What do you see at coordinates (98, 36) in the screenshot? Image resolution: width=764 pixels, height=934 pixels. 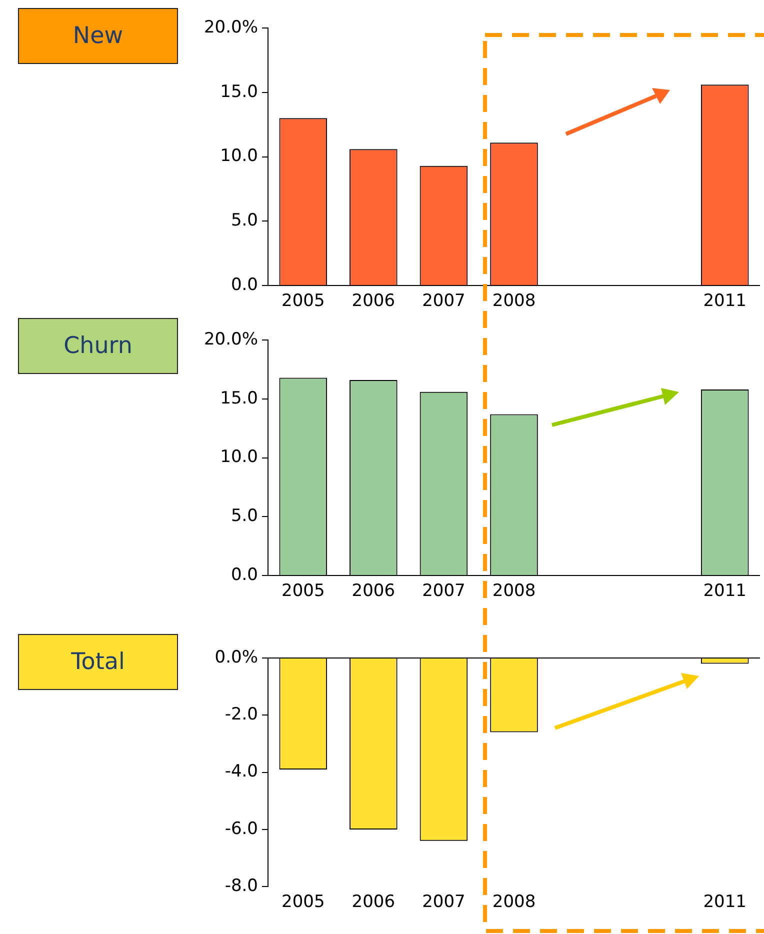 I see `chart-title: New` at bounding box center [98, 36].